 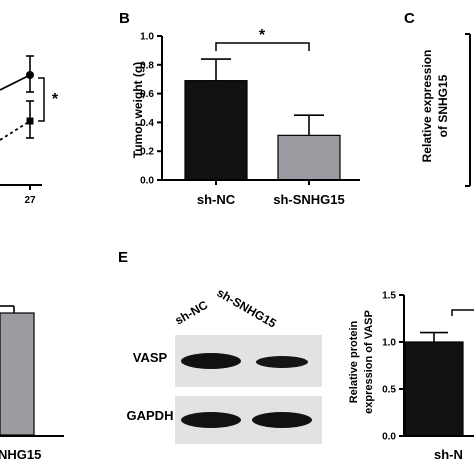 What do you see at coordinates (448, 454) in the screenshot?
I see `panel-e-category-label: sh-N` at bounding box center [448, 454].